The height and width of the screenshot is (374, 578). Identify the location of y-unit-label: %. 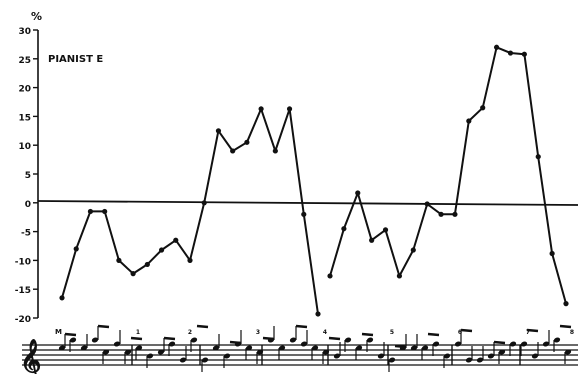
(36, 16).